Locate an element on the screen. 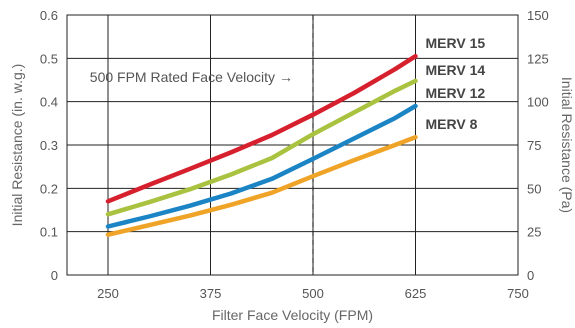 The image size is (575, 328). y2-tick-label: 75 is located at coordinates (534, 145).